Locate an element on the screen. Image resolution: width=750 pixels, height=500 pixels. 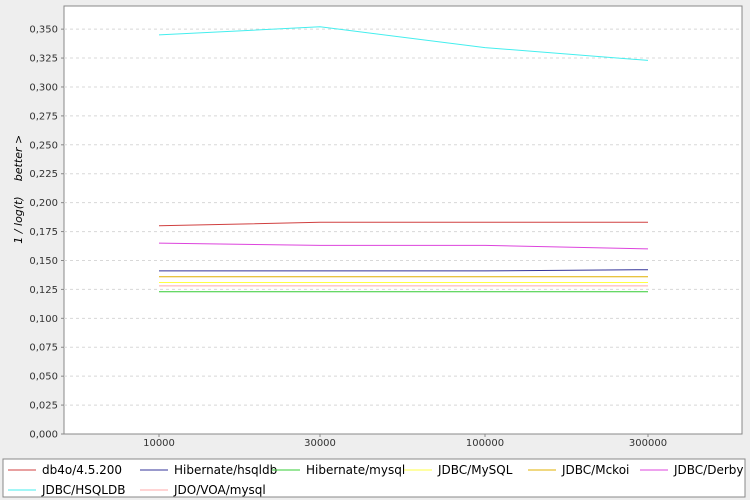
y-tick-label: 0,000 is located at coordinates (43, 435).